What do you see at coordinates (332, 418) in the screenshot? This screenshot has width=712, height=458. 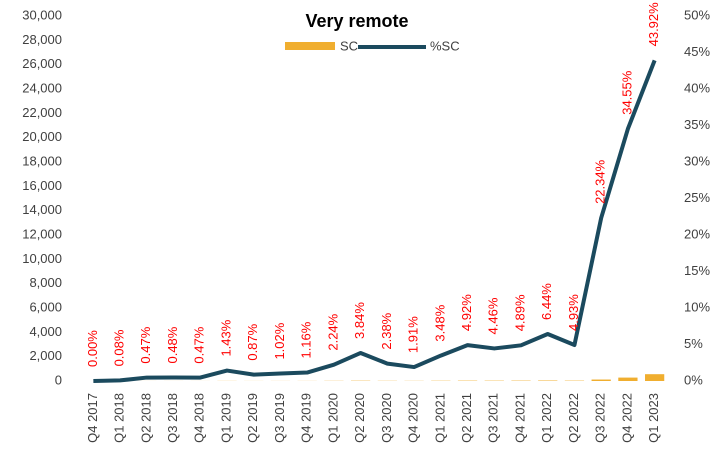 I see `x-tick-label: Q1 2020` at bounding box center [332, 418].